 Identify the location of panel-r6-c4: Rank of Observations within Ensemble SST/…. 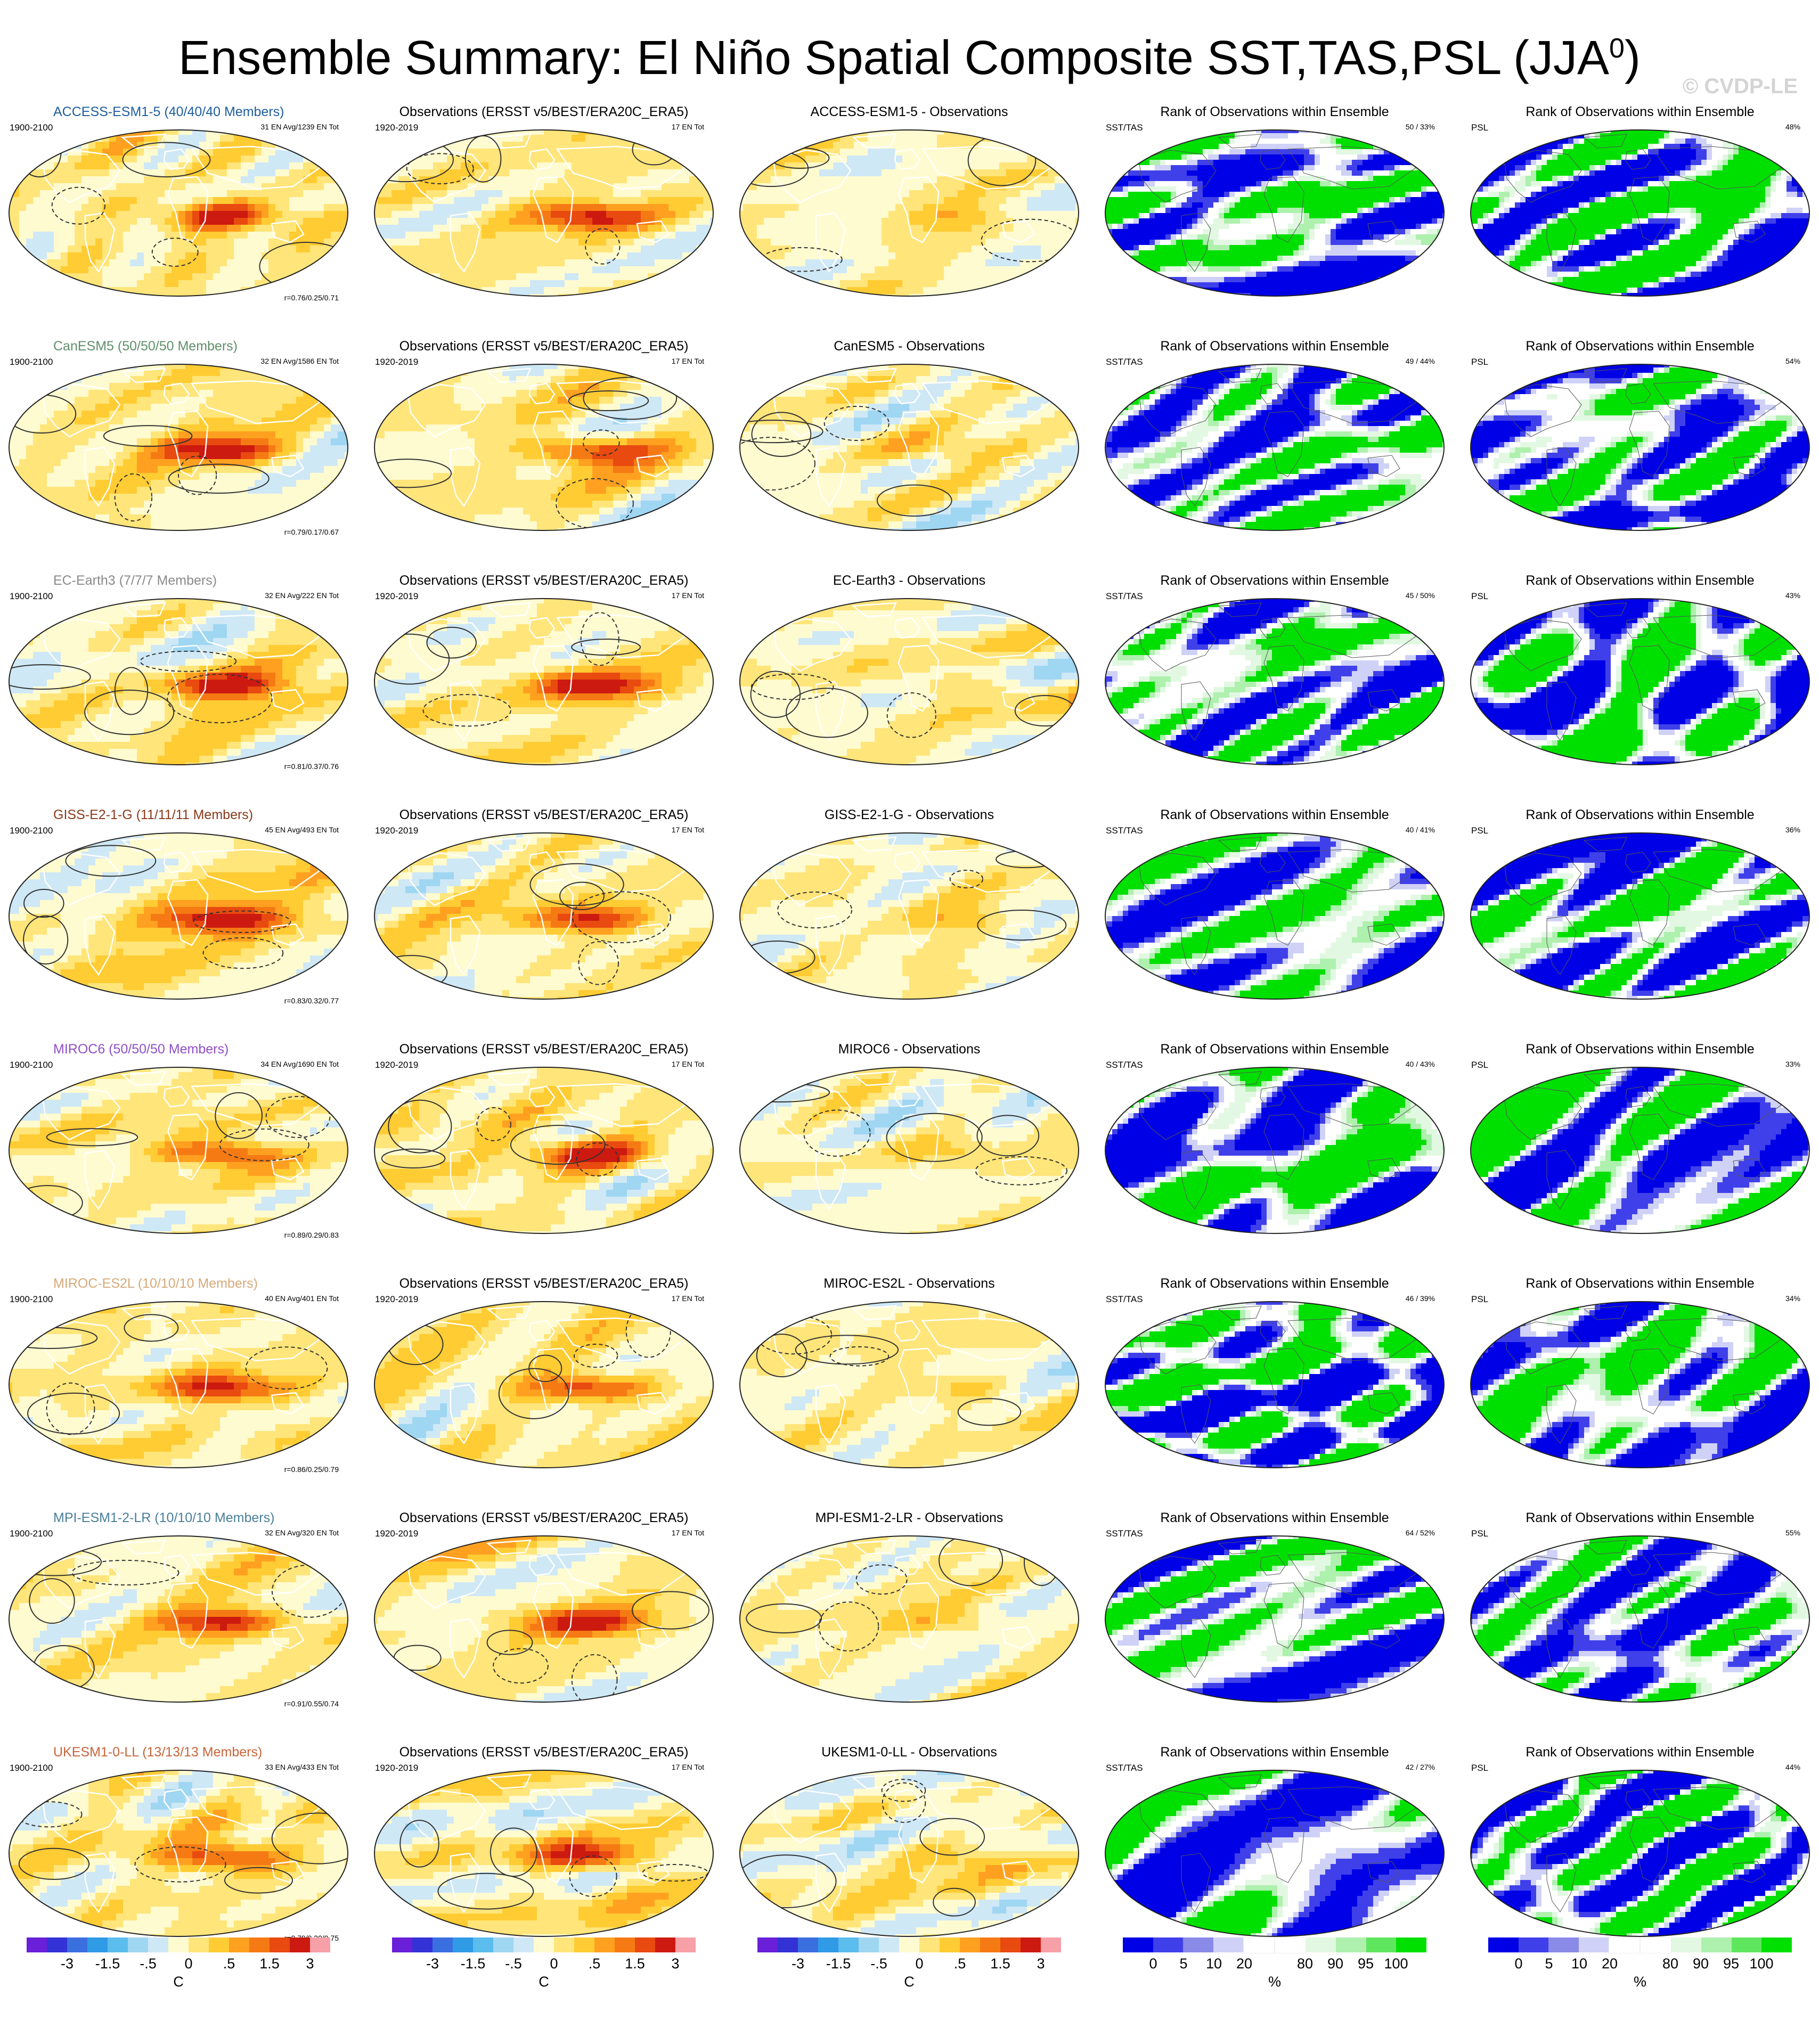
(1275, 1382).